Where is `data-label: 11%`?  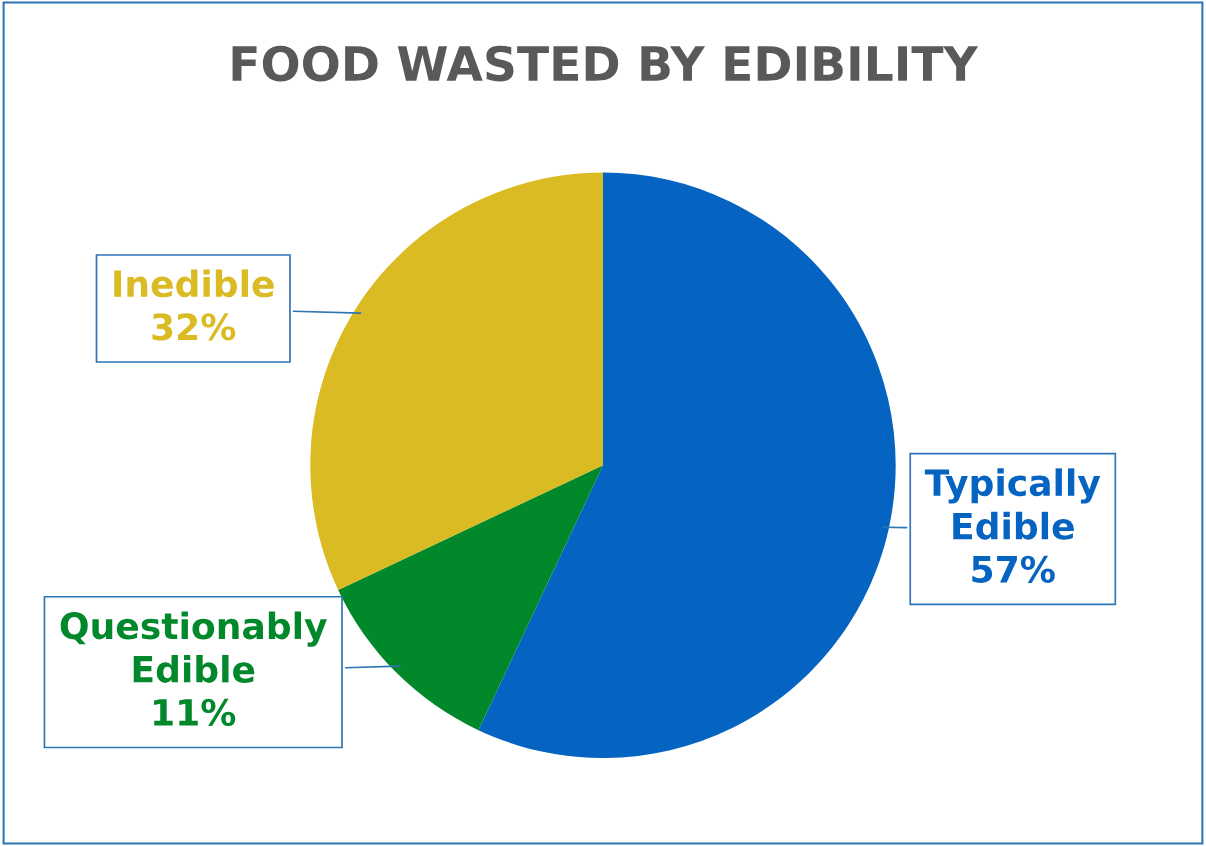 data-label: 11% is located at coordinates (195, 712).